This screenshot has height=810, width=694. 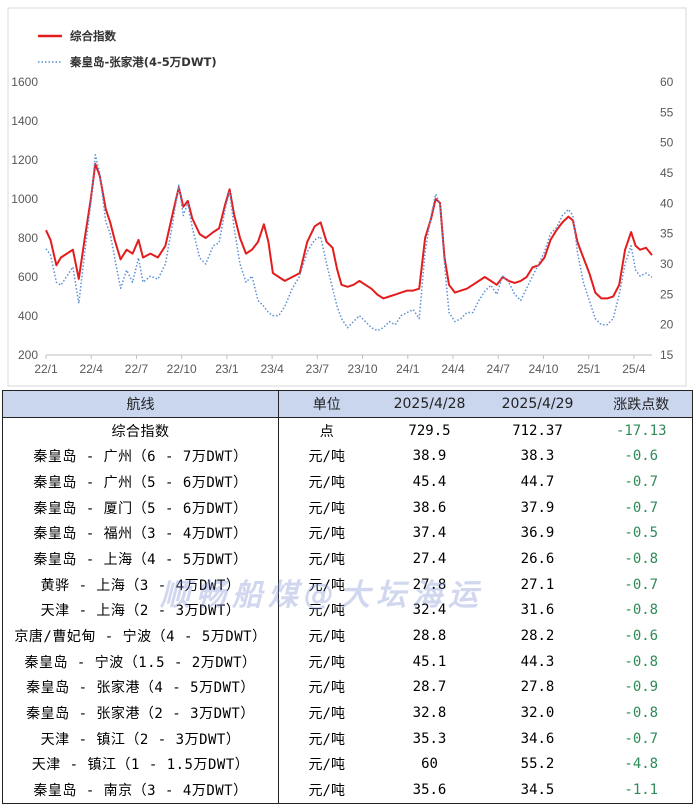 I want to click on value-0429-cell: 36.9, so click(x=537, y=533).